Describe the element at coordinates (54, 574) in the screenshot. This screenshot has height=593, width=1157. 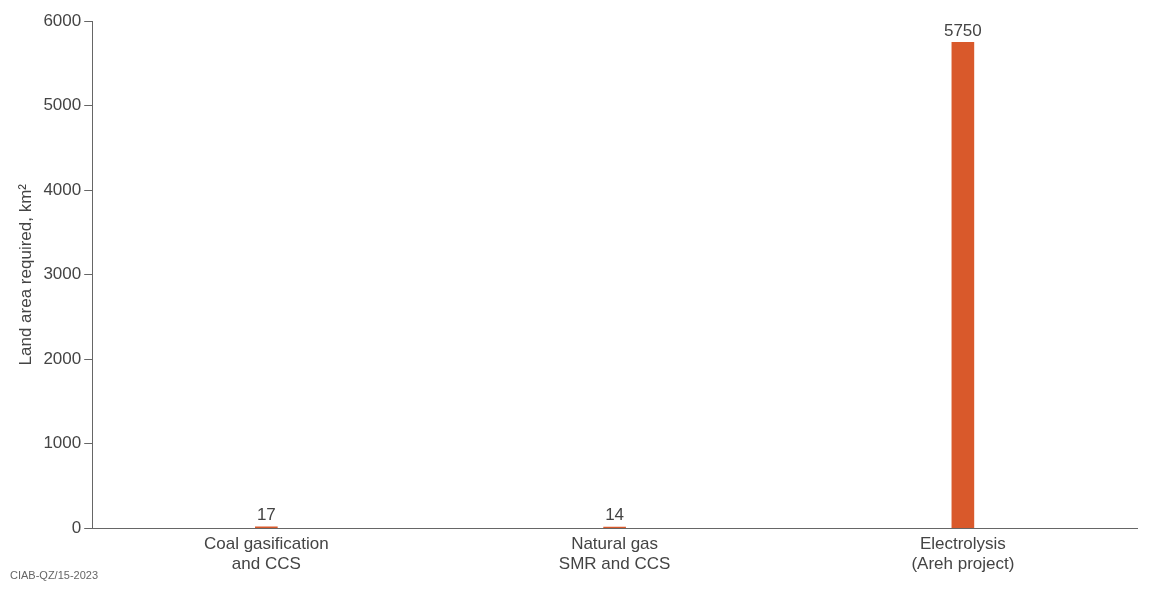
I see `text: CIAB-QZ/15-2023` at that location.